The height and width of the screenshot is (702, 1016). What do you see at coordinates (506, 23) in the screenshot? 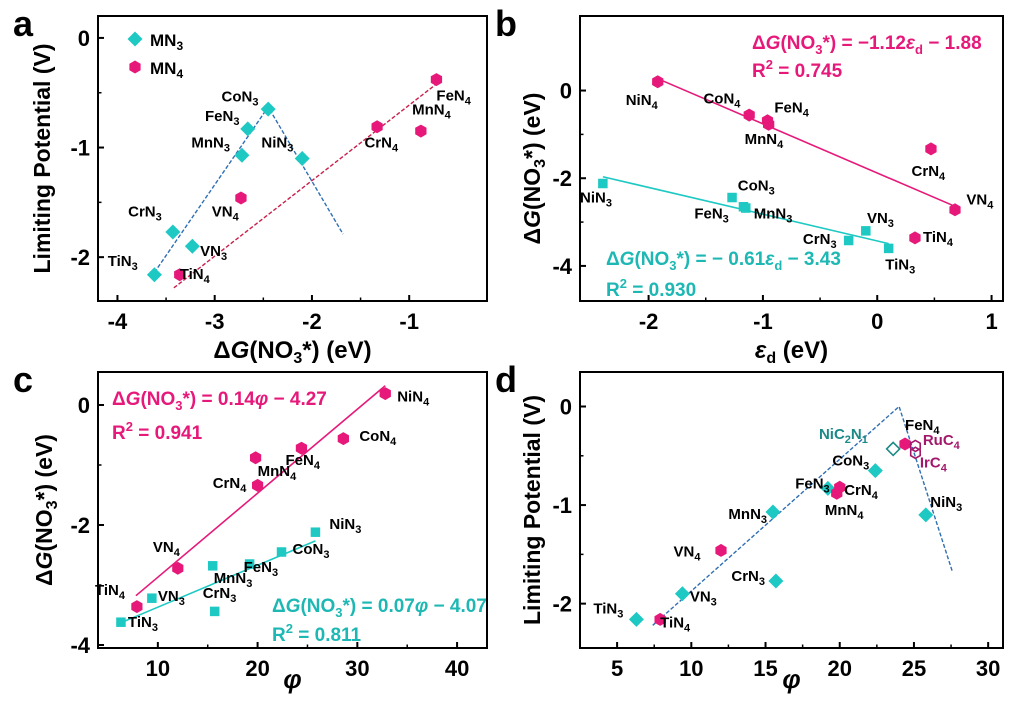
I see `panel-label: b` at bounding box center [506, 23].